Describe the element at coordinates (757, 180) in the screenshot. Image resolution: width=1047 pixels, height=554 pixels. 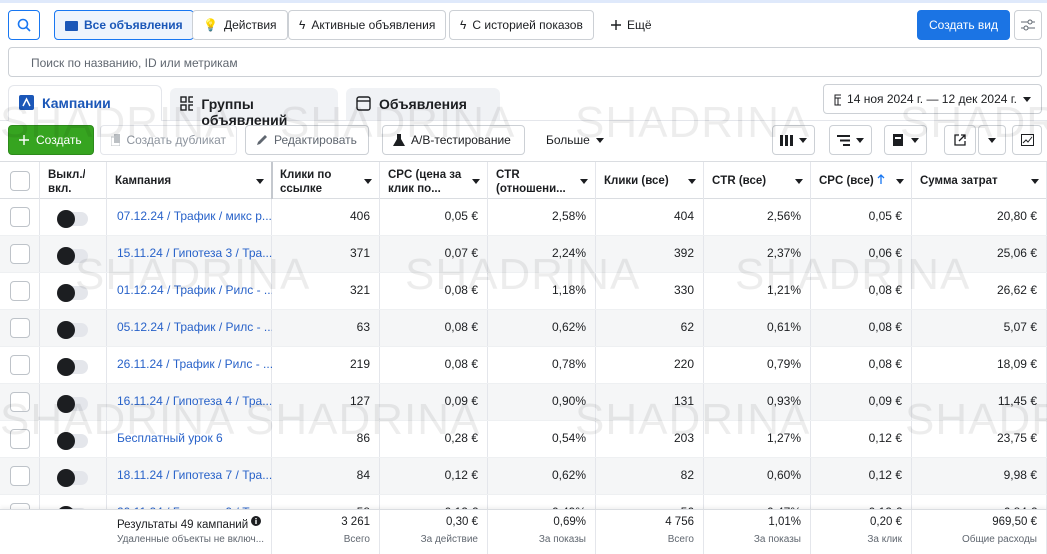
I see `column-header: CTR (все)` at that location.